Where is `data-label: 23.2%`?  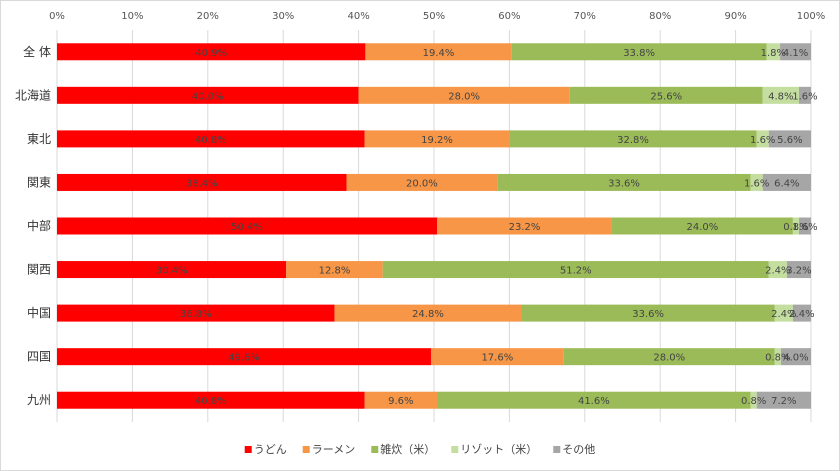 data-label: 23.2% is located at coordinates (525, 227).